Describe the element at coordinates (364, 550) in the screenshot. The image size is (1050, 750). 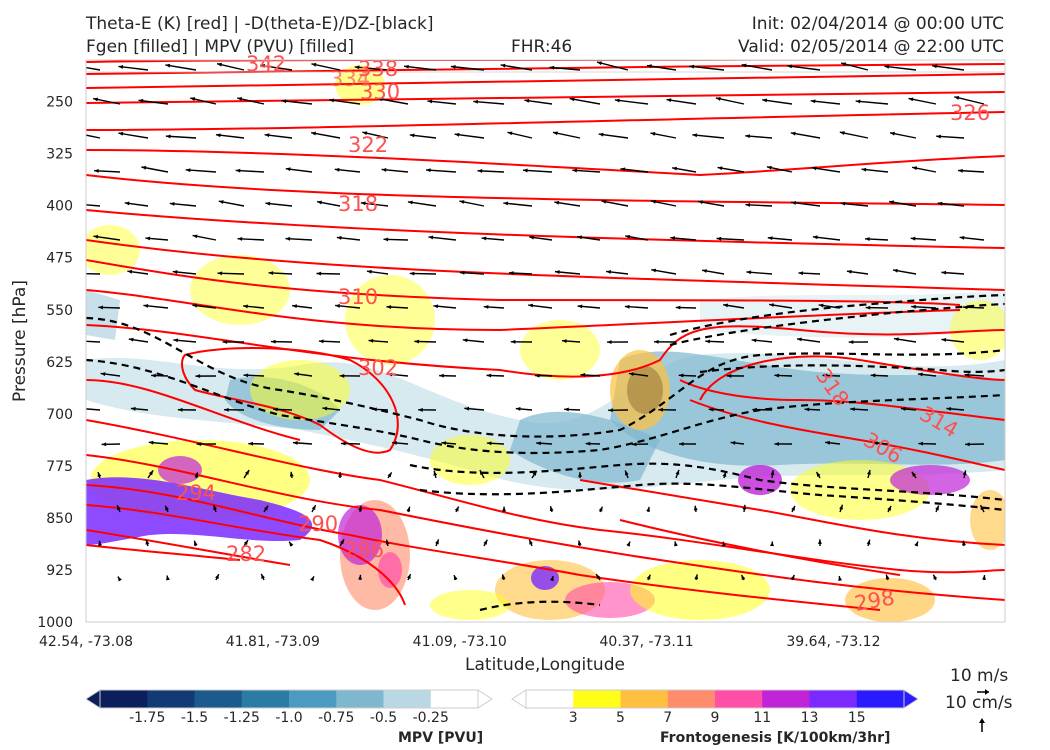
I see `contour-label: 286` at that location.